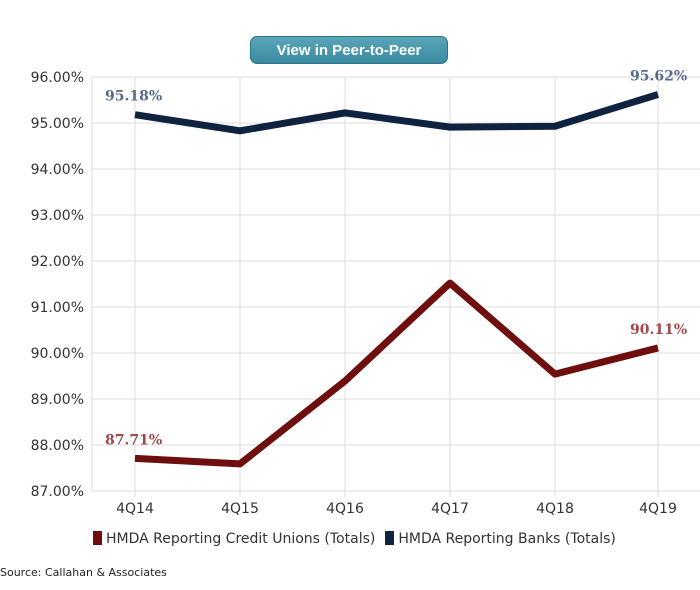 This screenshot has width=700, height=590. I want to click on data-label: 87.71%, so click(133, 440).